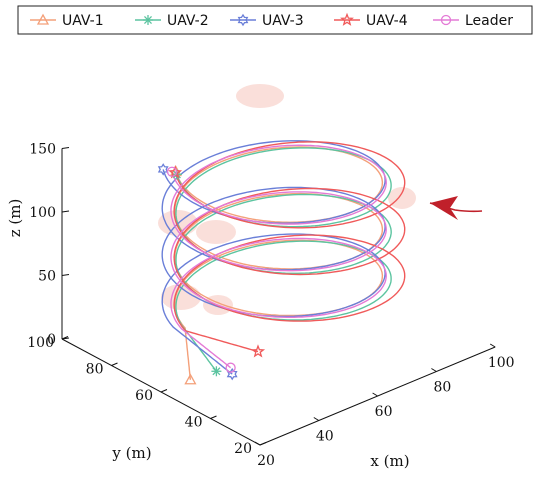 This screenshot has width=550, height=478. What do you see at coordinates (446, 20) in the screenshot?
I see `legend-marker-leader` at bounding box center [446, 20].